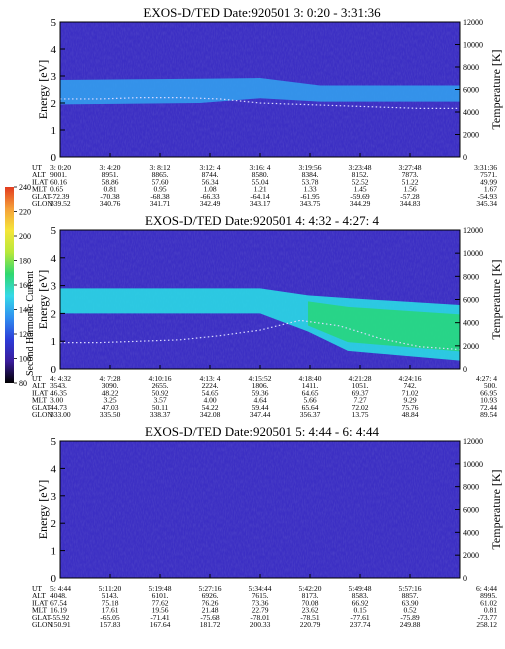  Describe the element at coordinates (410, 624) in the screenshot. I see `table-cell: 249.88` at that location.